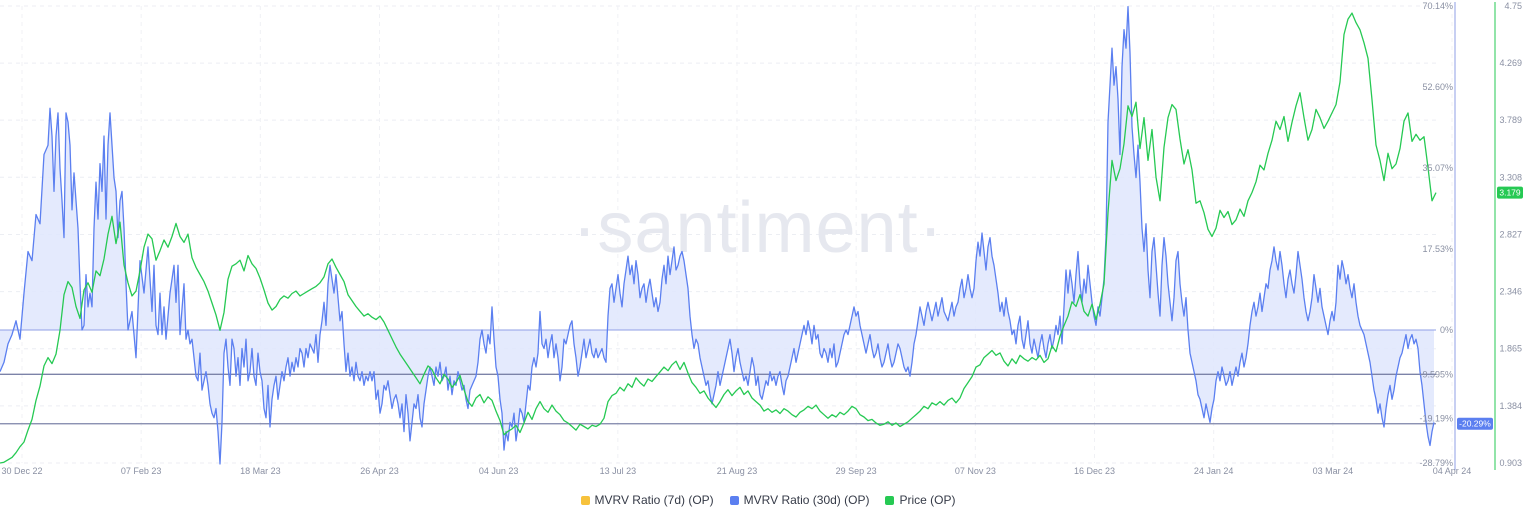  What do you see at coordinates (975, 471) in the screenshot?
I see `x-axis-tick-label: 07 Nov 23` at bounding box center [975, 471].